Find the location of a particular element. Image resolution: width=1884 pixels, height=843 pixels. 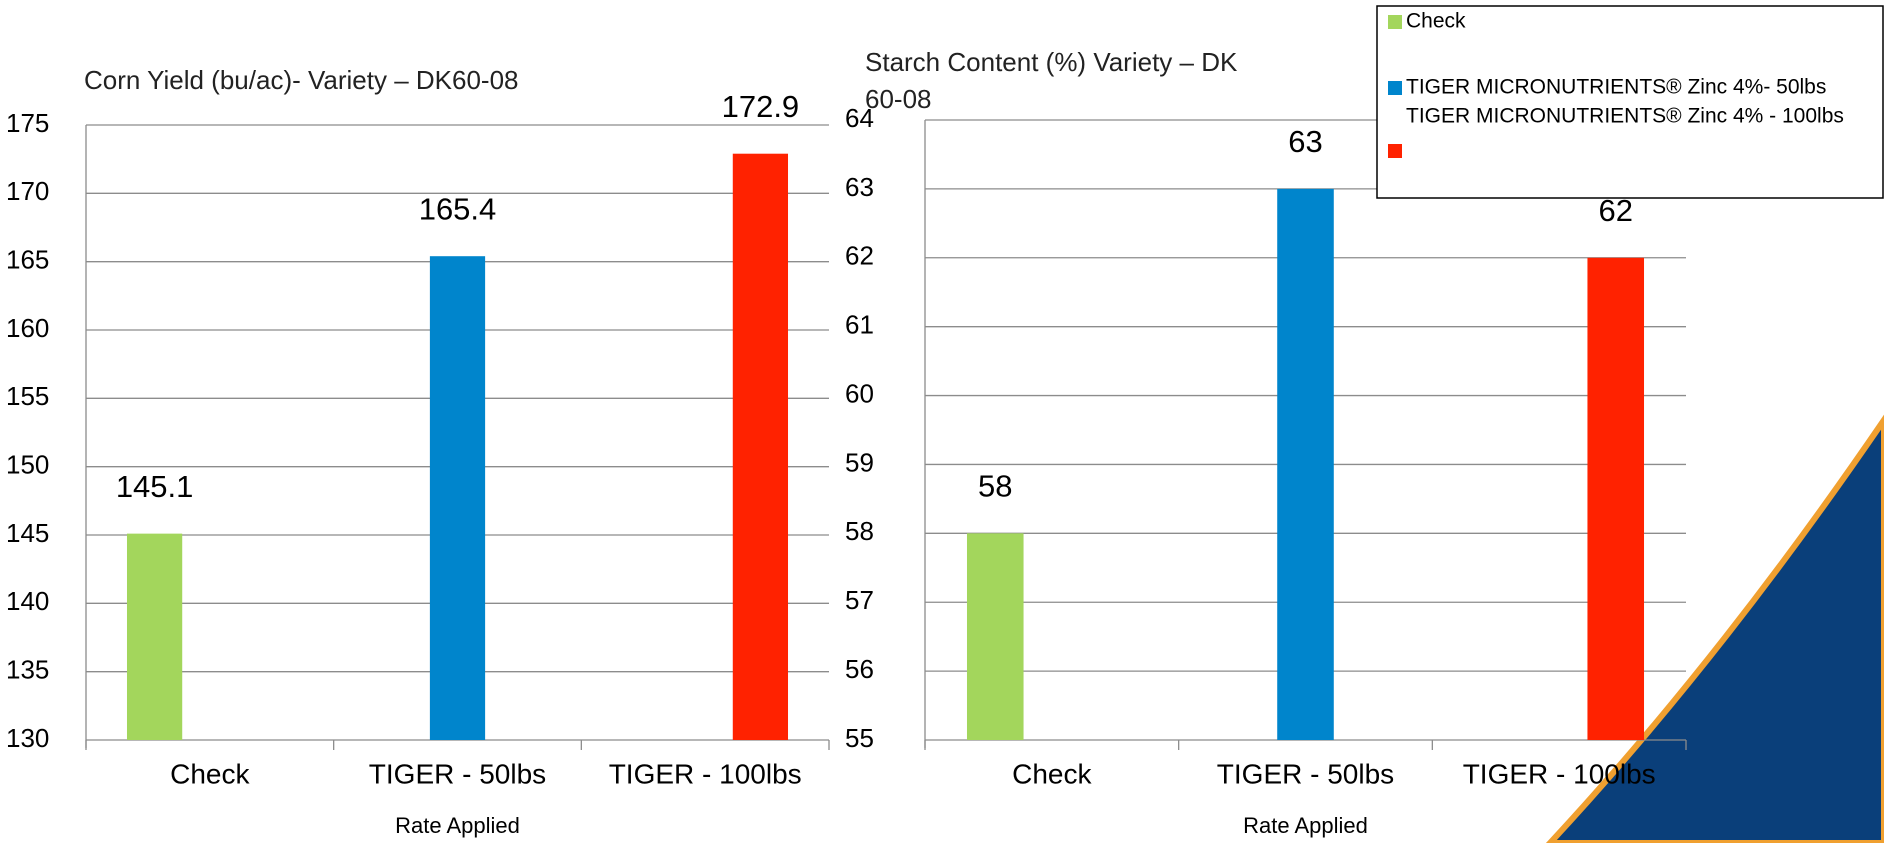

y-tick-label: 170 is located at coordinates (27, 191).